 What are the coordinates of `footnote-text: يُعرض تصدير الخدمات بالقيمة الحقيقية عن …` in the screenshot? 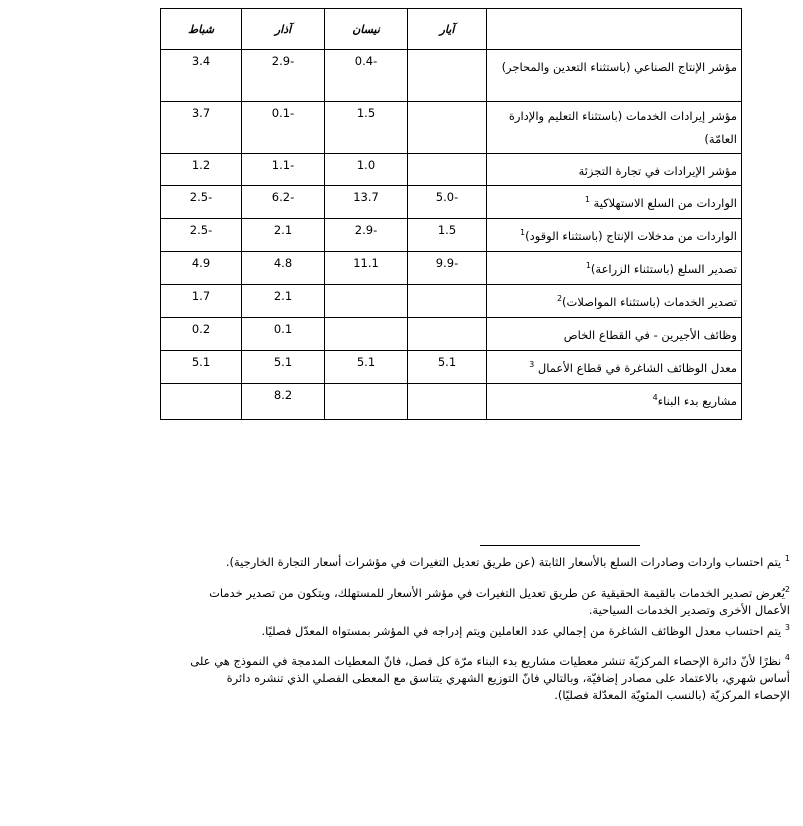 It's located at (499, 601).